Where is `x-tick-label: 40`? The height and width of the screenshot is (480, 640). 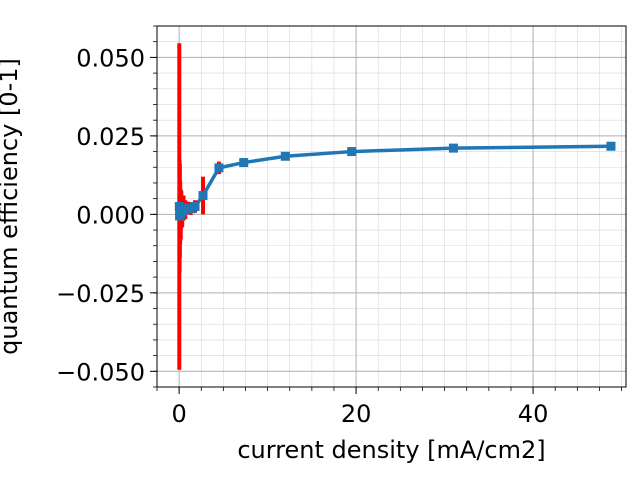 x-tick-label: 40 is located at coordinates (533, 414).